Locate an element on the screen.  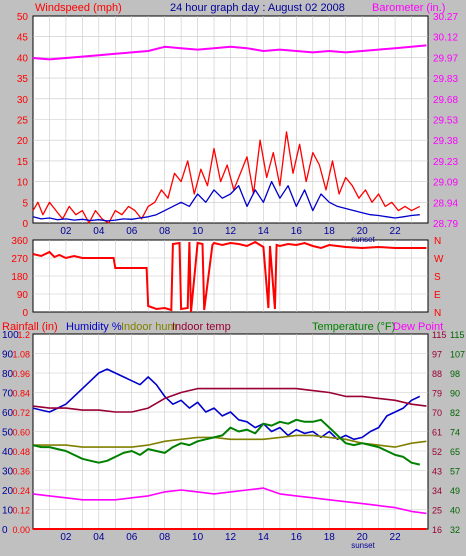
temperature-tick-left: 25 is located at coordinates (437, 511).